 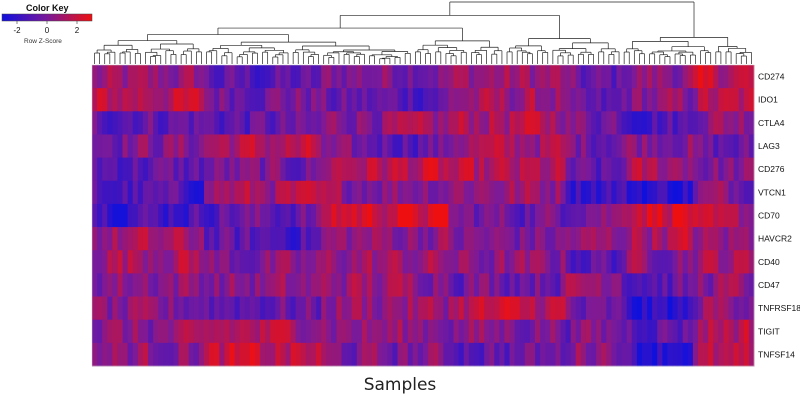 What do you see at coordinates (43, 41) in the screenshot?
I see `color-key-label: Row Z-Score` at bounding box center [43, 41].